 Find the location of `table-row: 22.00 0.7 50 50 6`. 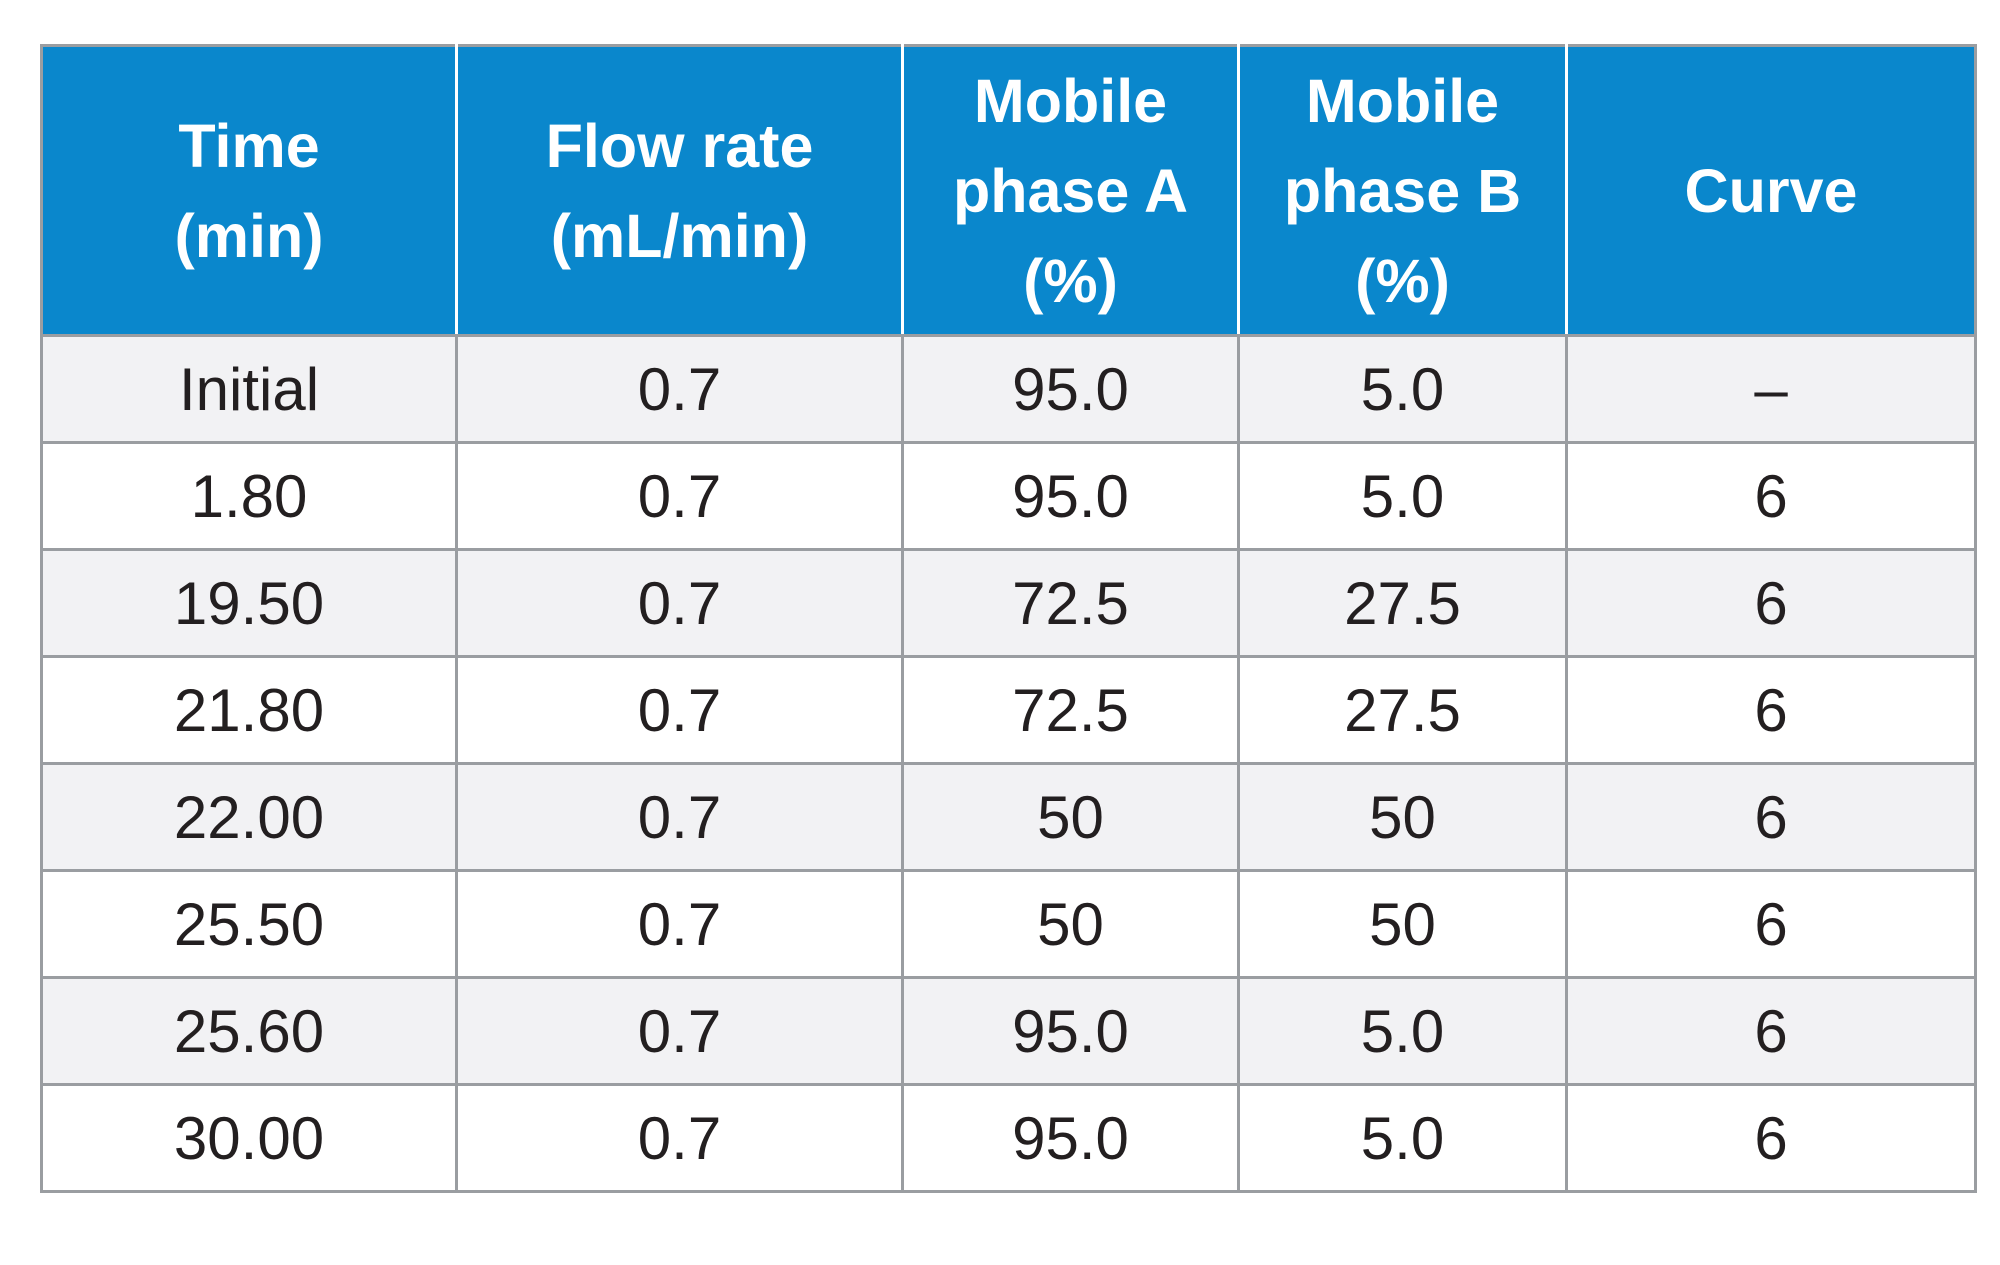

table-row: 22.00 0.7 50 50 6 is located at coordinates (1008, 817).